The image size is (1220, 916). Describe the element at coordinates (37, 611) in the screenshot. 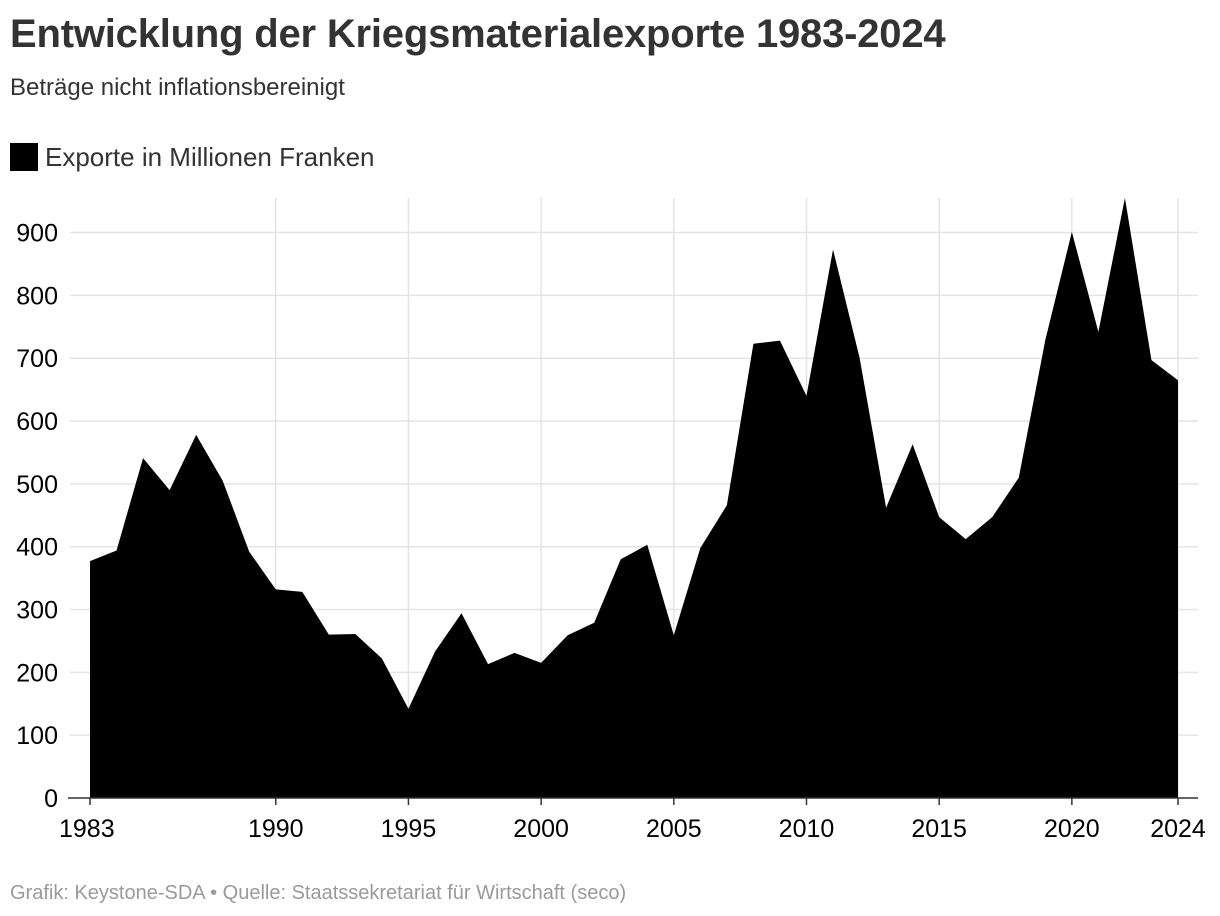

I see `y-tick-label-300: 300` at that location.